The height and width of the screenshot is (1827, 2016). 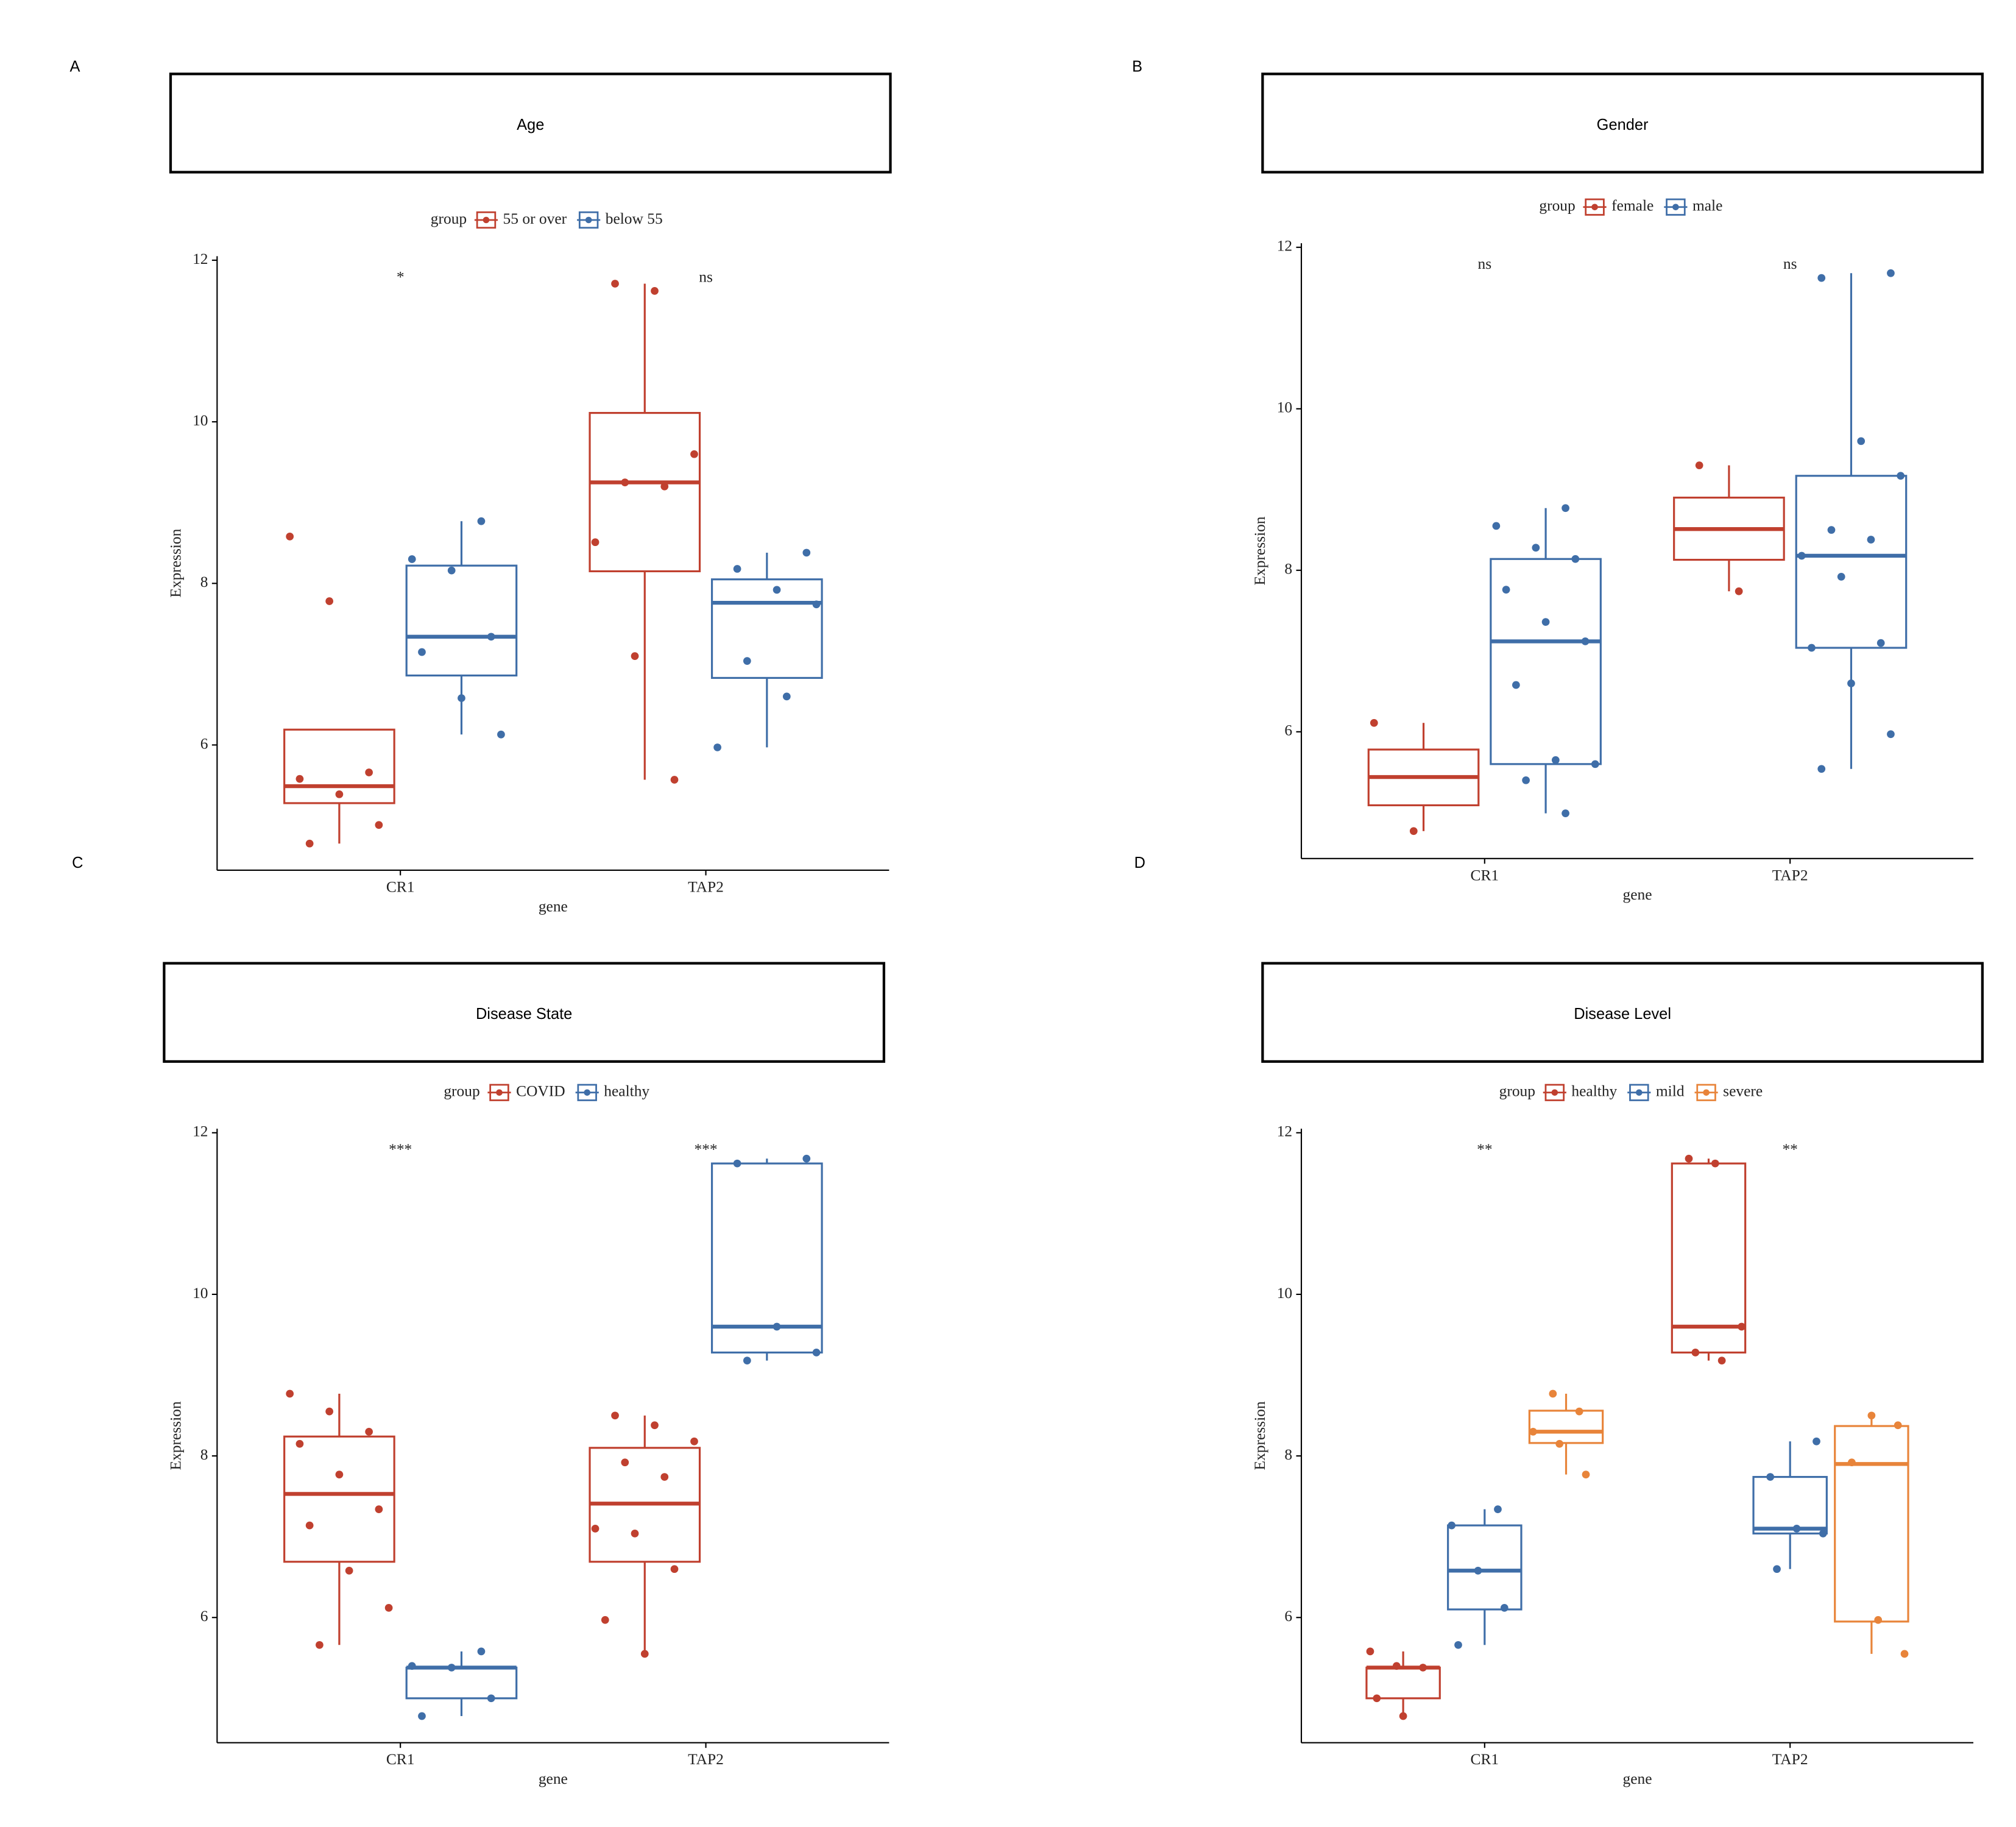 What do you see at coordinates (1671, 1091) in the screenshot?
I see `legend-label: mild` at bounding box center [1671, 1091].